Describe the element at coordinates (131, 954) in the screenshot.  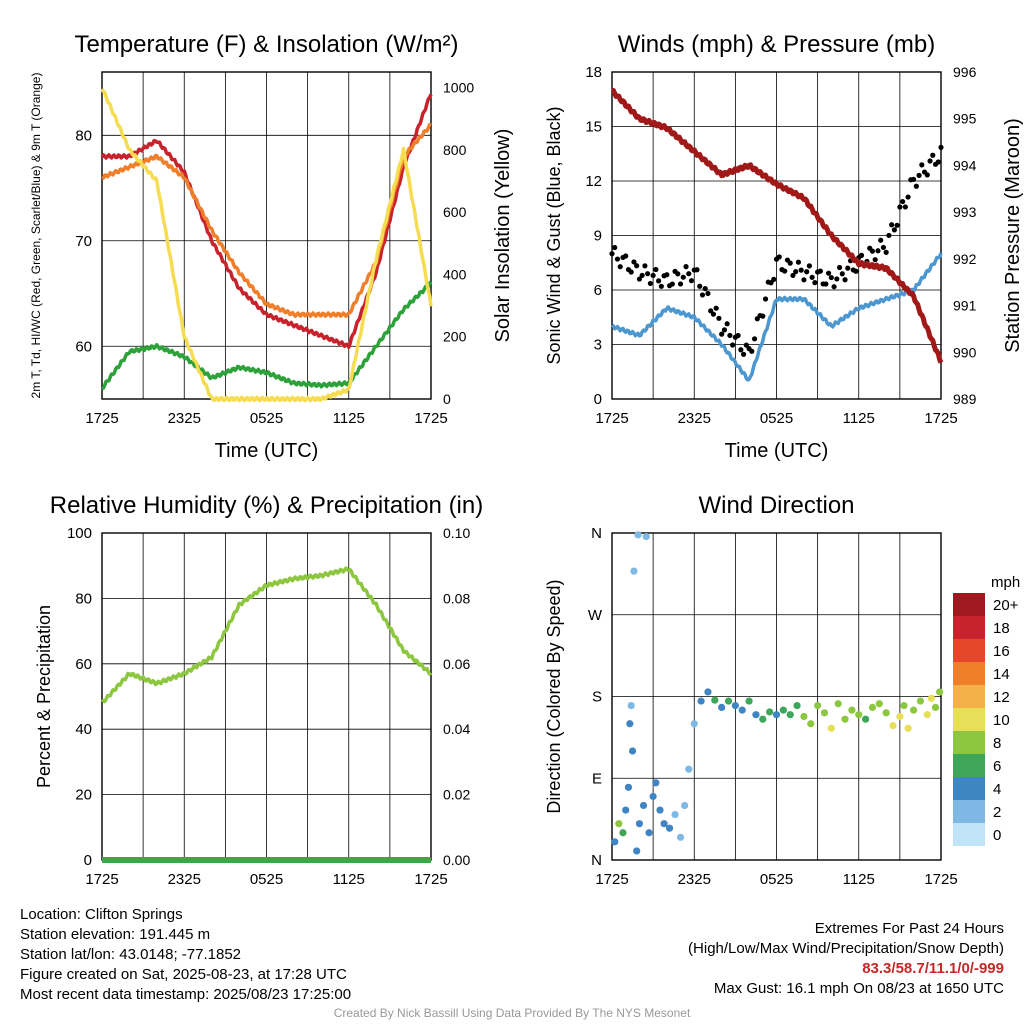
I see `latlon-text: Station lat/lon: 43.0148; -77.1852` at that location.